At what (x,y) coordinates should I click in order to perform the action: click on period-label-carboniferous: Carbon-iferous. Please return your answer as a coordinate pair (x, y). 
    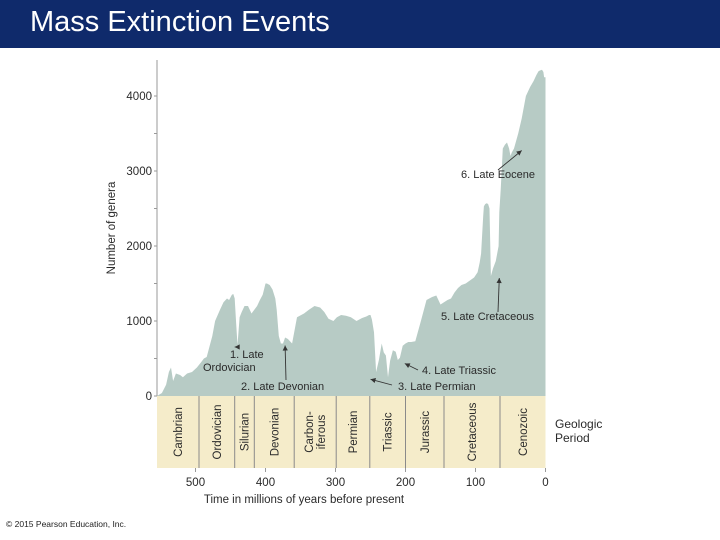
    Looking at the image, I should click on (316, 432).